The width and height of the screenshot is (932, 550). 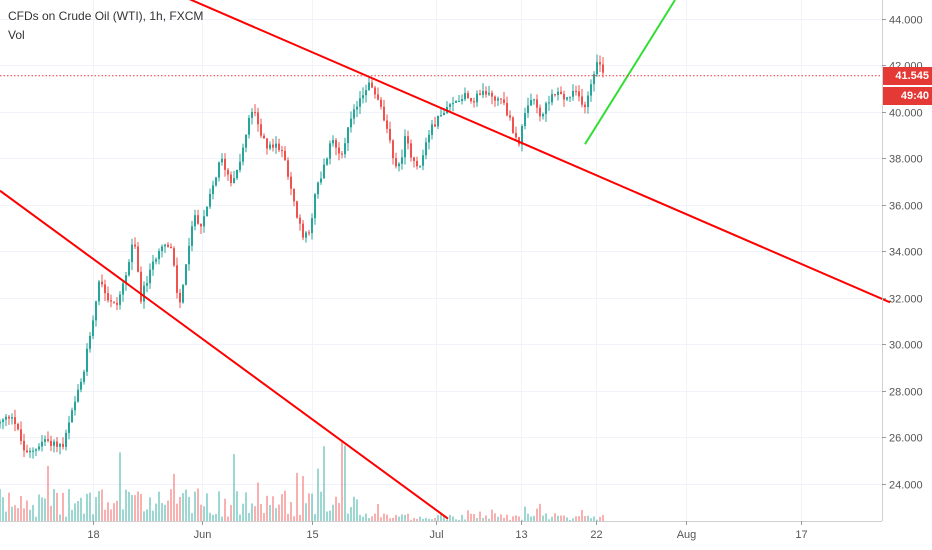 I want to click on bar-countdown-tag: 49:40, so click(x=907, y=95).